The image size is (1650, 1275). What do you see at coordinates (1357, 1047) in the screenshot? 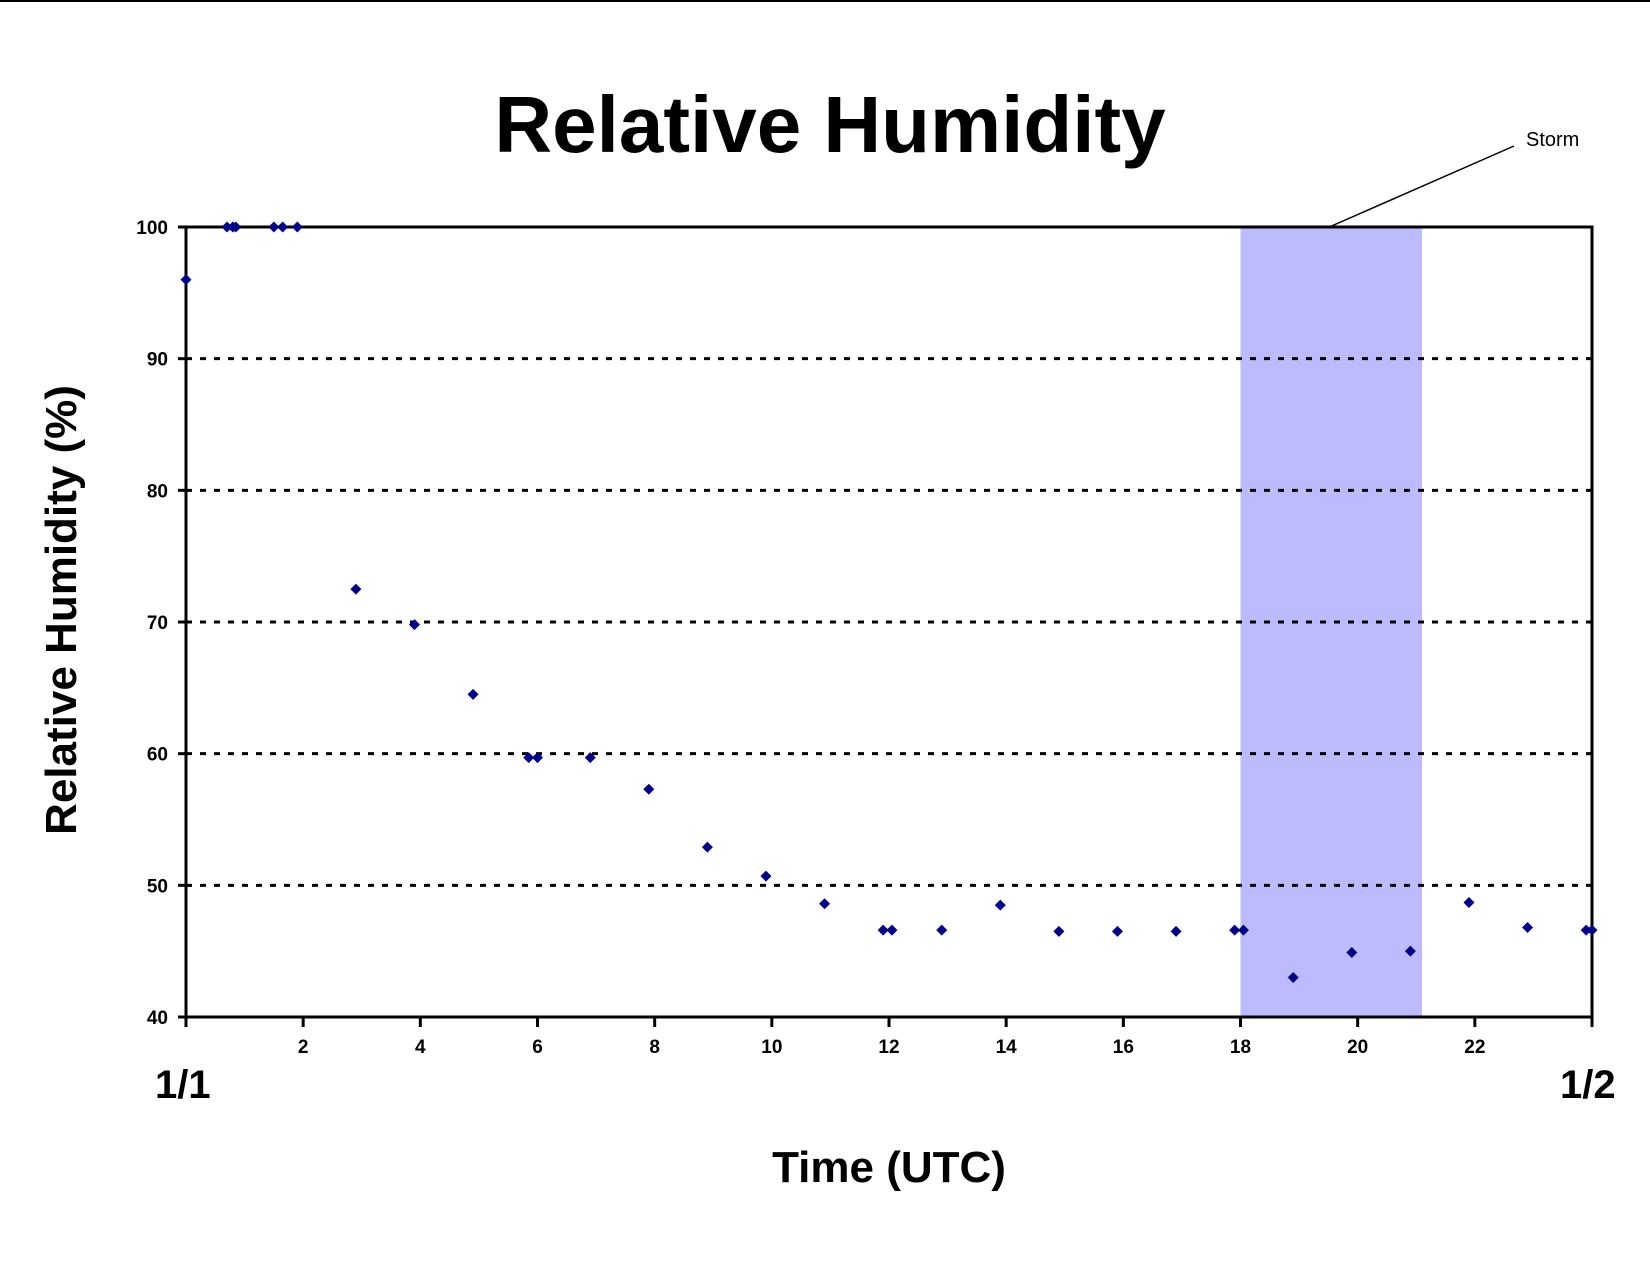
I see `x-tick-label: 20` at bounding box center [1357, 1047].